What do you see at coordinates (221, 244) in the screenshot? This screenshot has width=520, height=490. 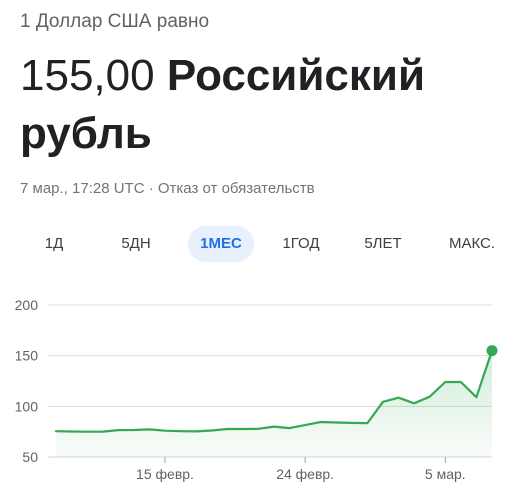 I see `tab-1m: 1МЕС` at bounding box center [221, 244].